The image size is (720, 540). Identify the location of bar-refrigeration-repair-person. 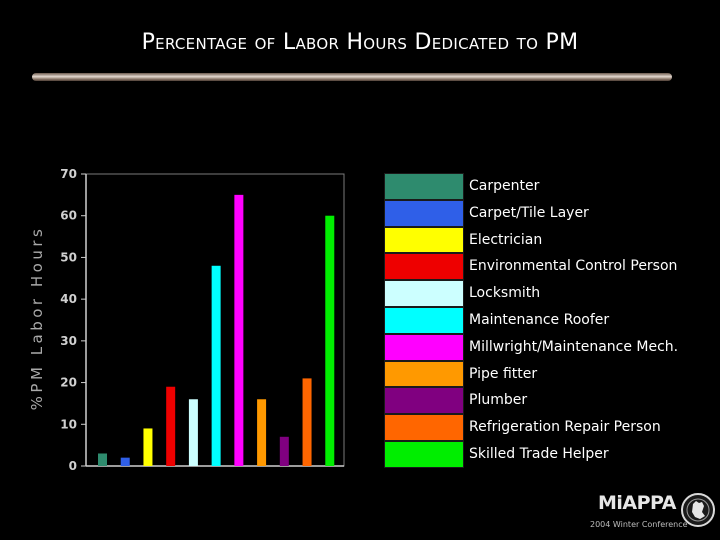
(307, 422).